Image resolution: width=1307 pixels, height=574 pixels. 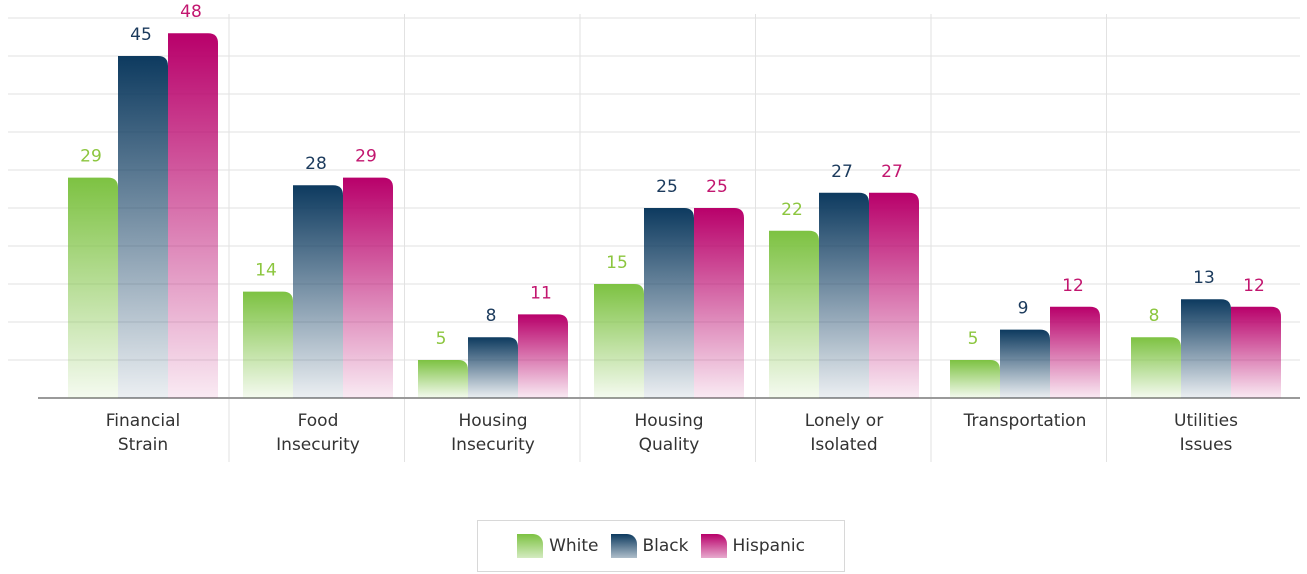 What do you see at coordinates (1023, 309) in the screenshot?
I see `value-label-black-5: 9` at bounding box center [1023, 309].